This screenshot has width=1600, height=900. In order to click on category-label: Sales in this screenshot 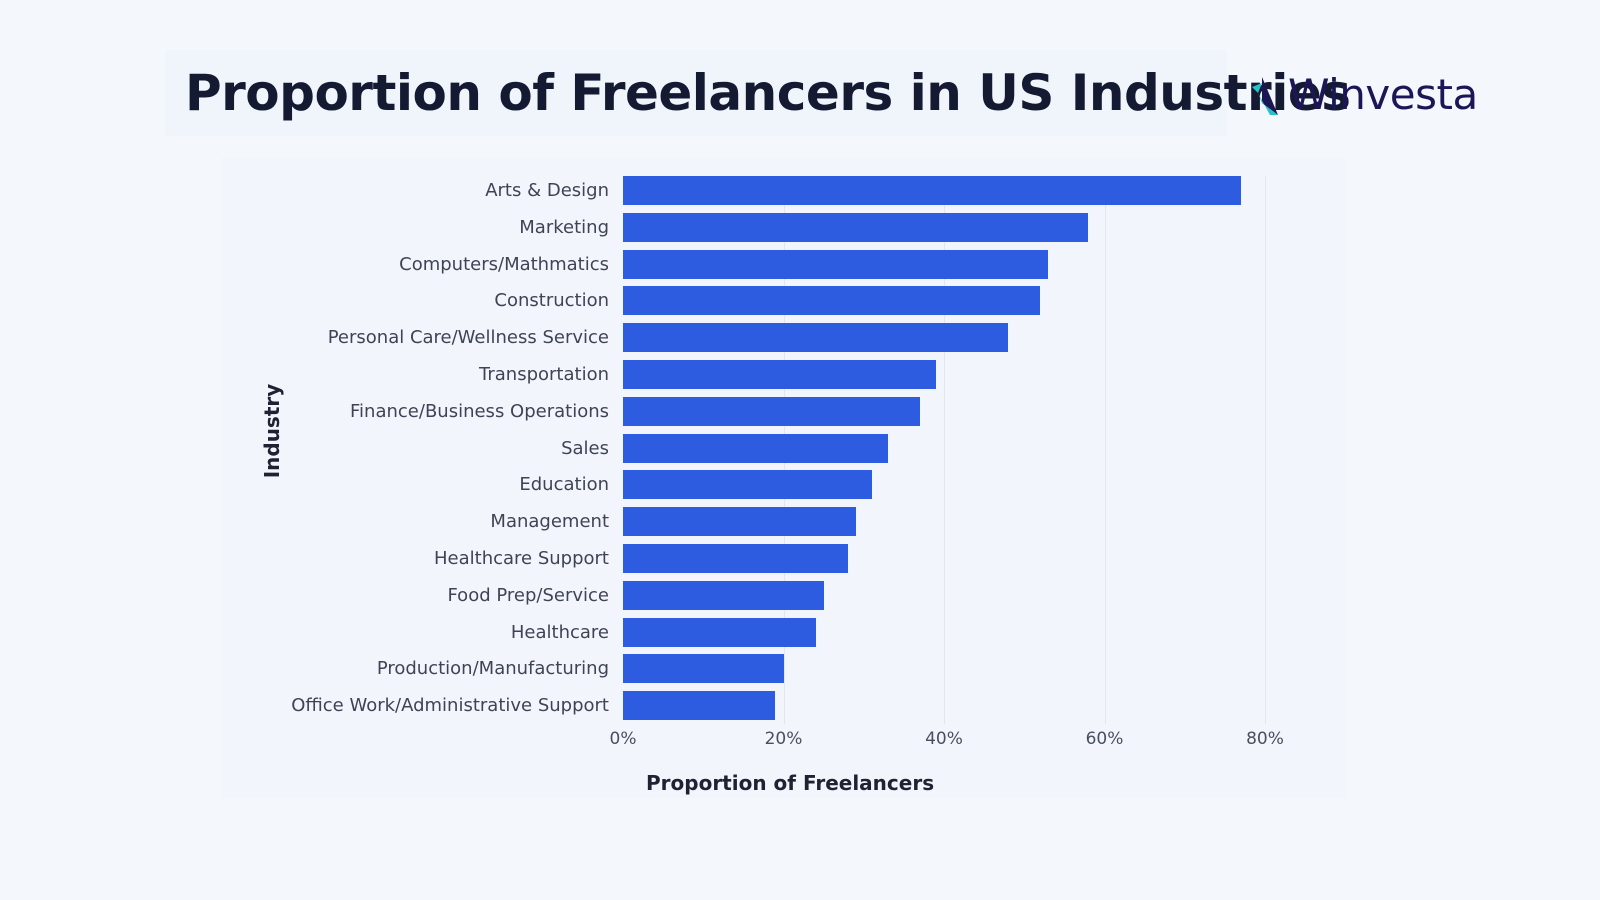, I will do `click(585, 448)`.